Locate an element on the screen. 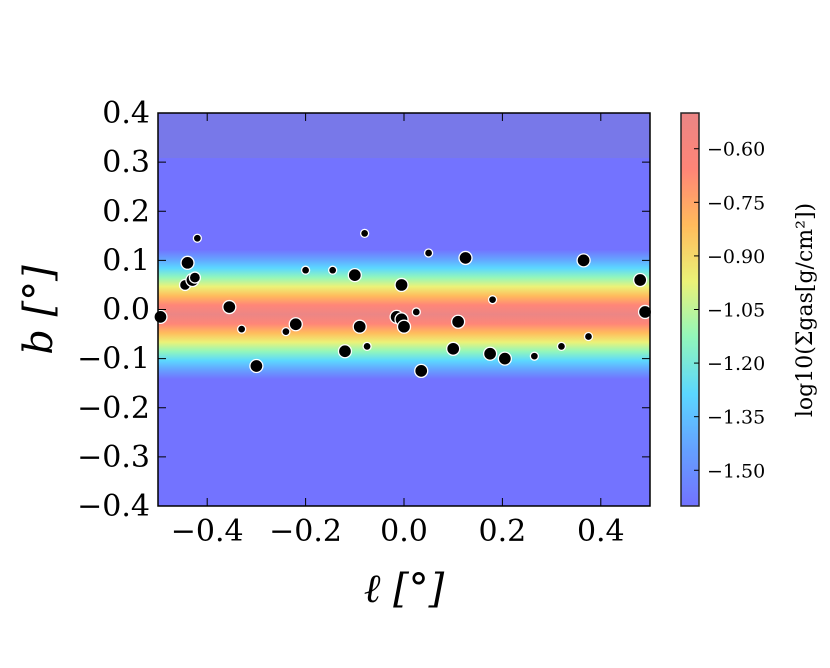 The width and height of the screenshot is (830, 668). x-tick-label: 0.2 is located at coordinates (503, 531).